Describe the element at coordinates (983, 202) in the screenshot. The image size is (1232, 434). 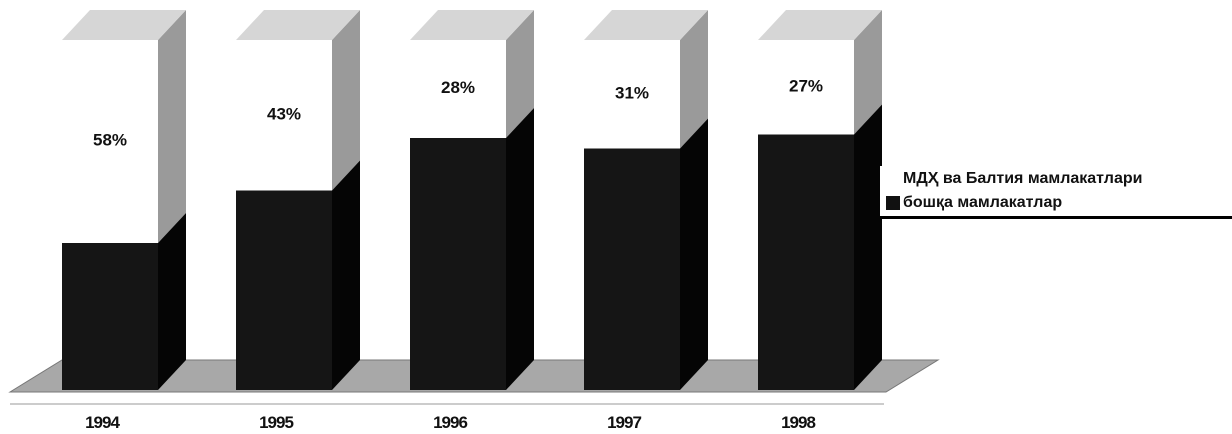
I see `legend-label: бошқа мамлакатлар` at that location.